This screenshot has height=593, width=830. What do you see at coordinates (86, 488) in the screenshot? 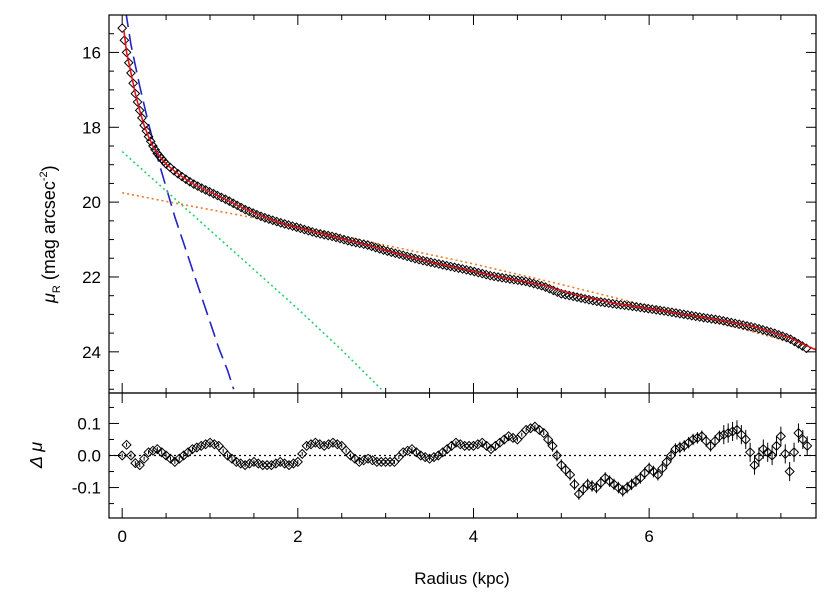
I see `residual-y-tick-label: -0.1` at bounding box center [86, 488].